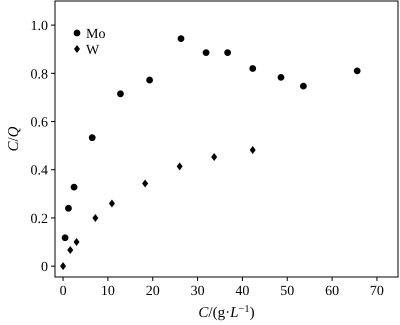 The width and height of the screenshot is (400, 325). What do you see at coordinates (197, 291) in the screenshot?
I see `x-tick-label: 30` at bounding box center [197, 291].